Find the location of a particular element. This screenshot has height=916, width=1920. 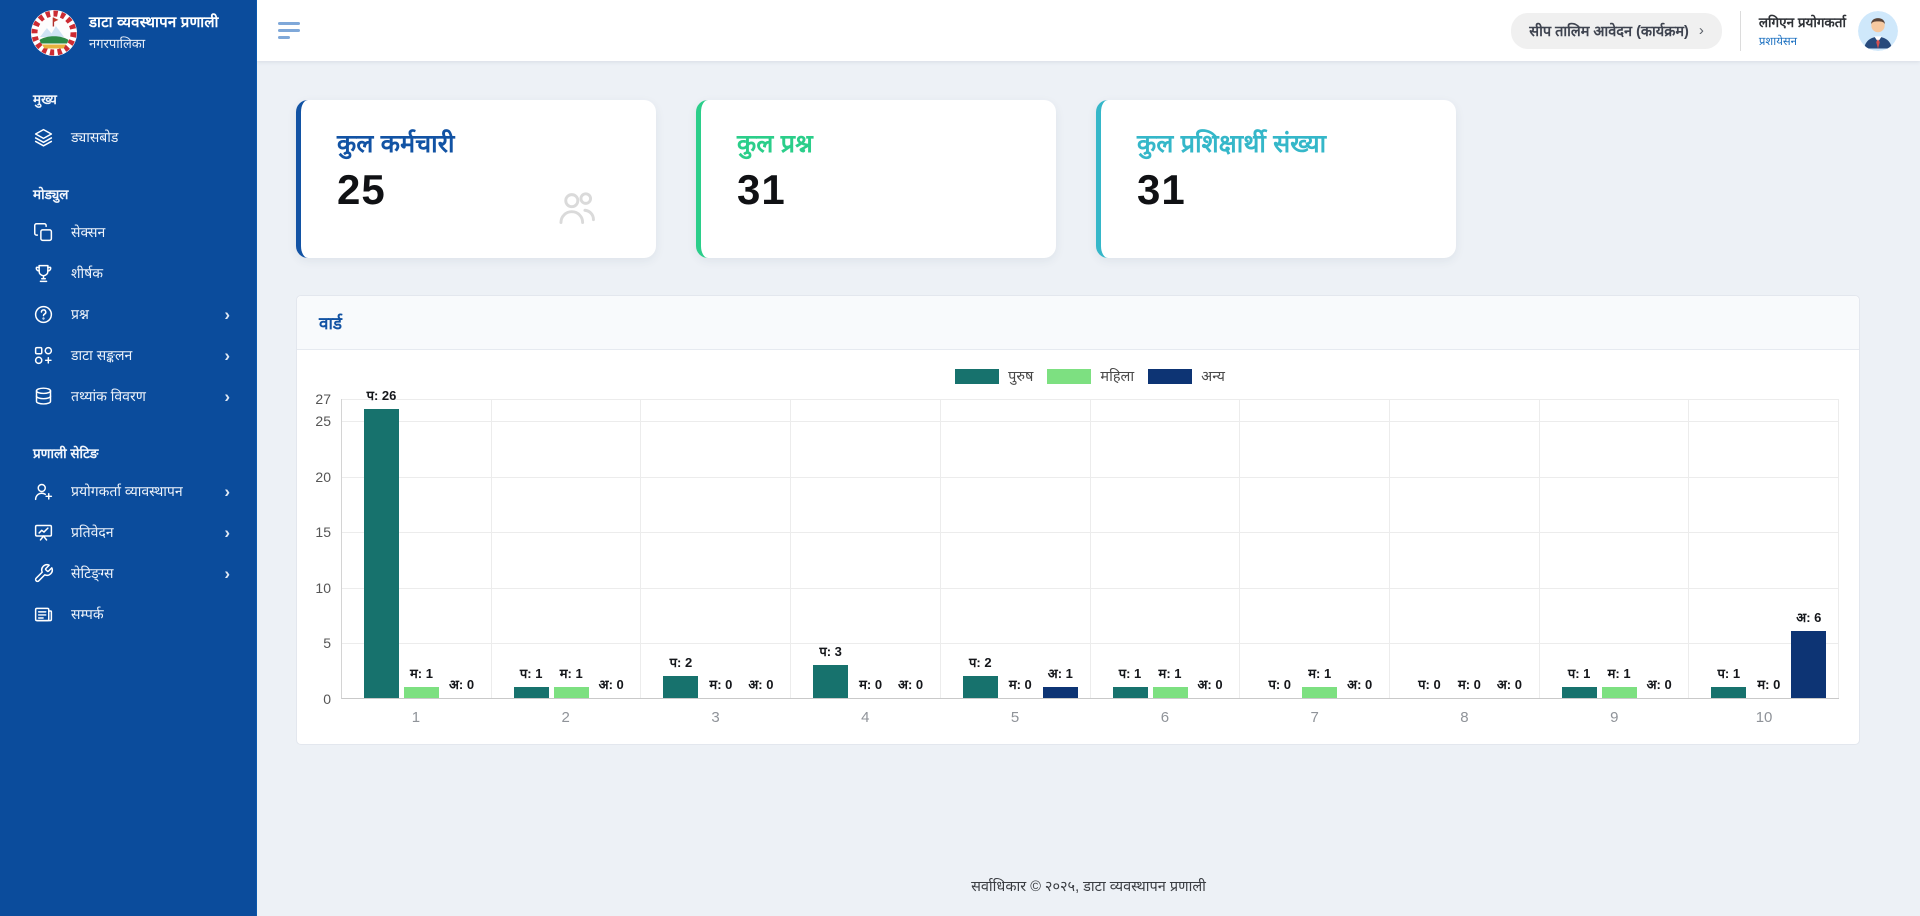

bar-slot: प: 26 is located at coordinates (381, 543).